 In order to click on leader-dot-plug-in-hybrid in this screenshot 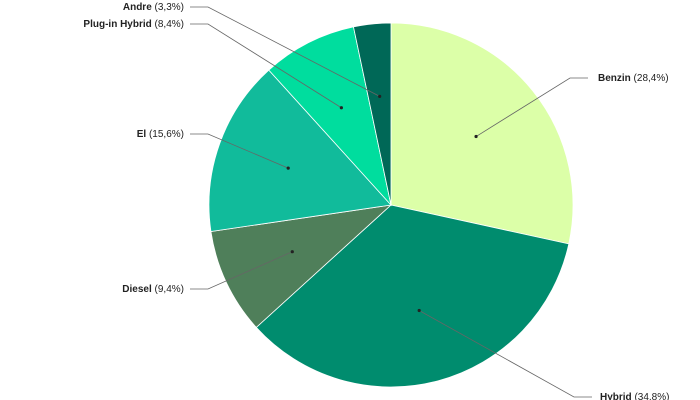, I will do `click(341, 108)`.